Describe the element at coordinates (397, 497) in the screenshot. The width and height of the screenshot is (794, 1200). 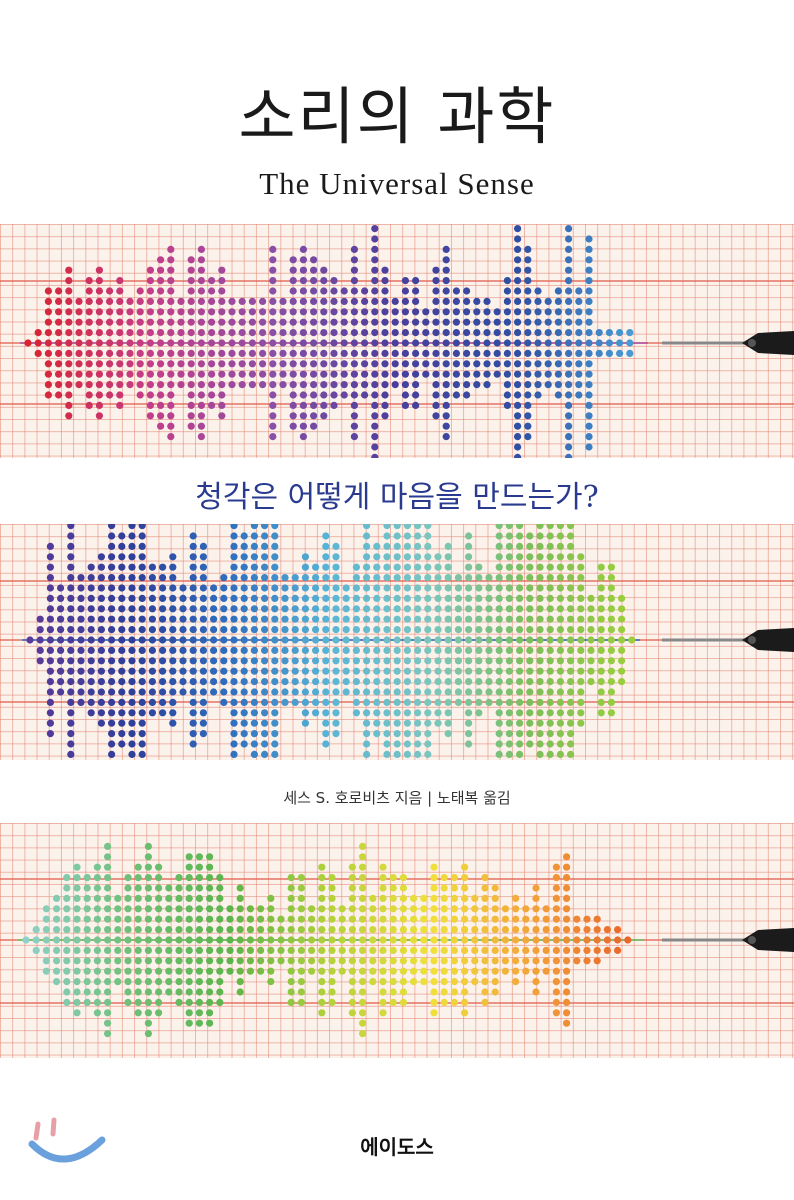
I see `book-tagline: 청각은 어떻게 마음을 만드는가?` at that location.